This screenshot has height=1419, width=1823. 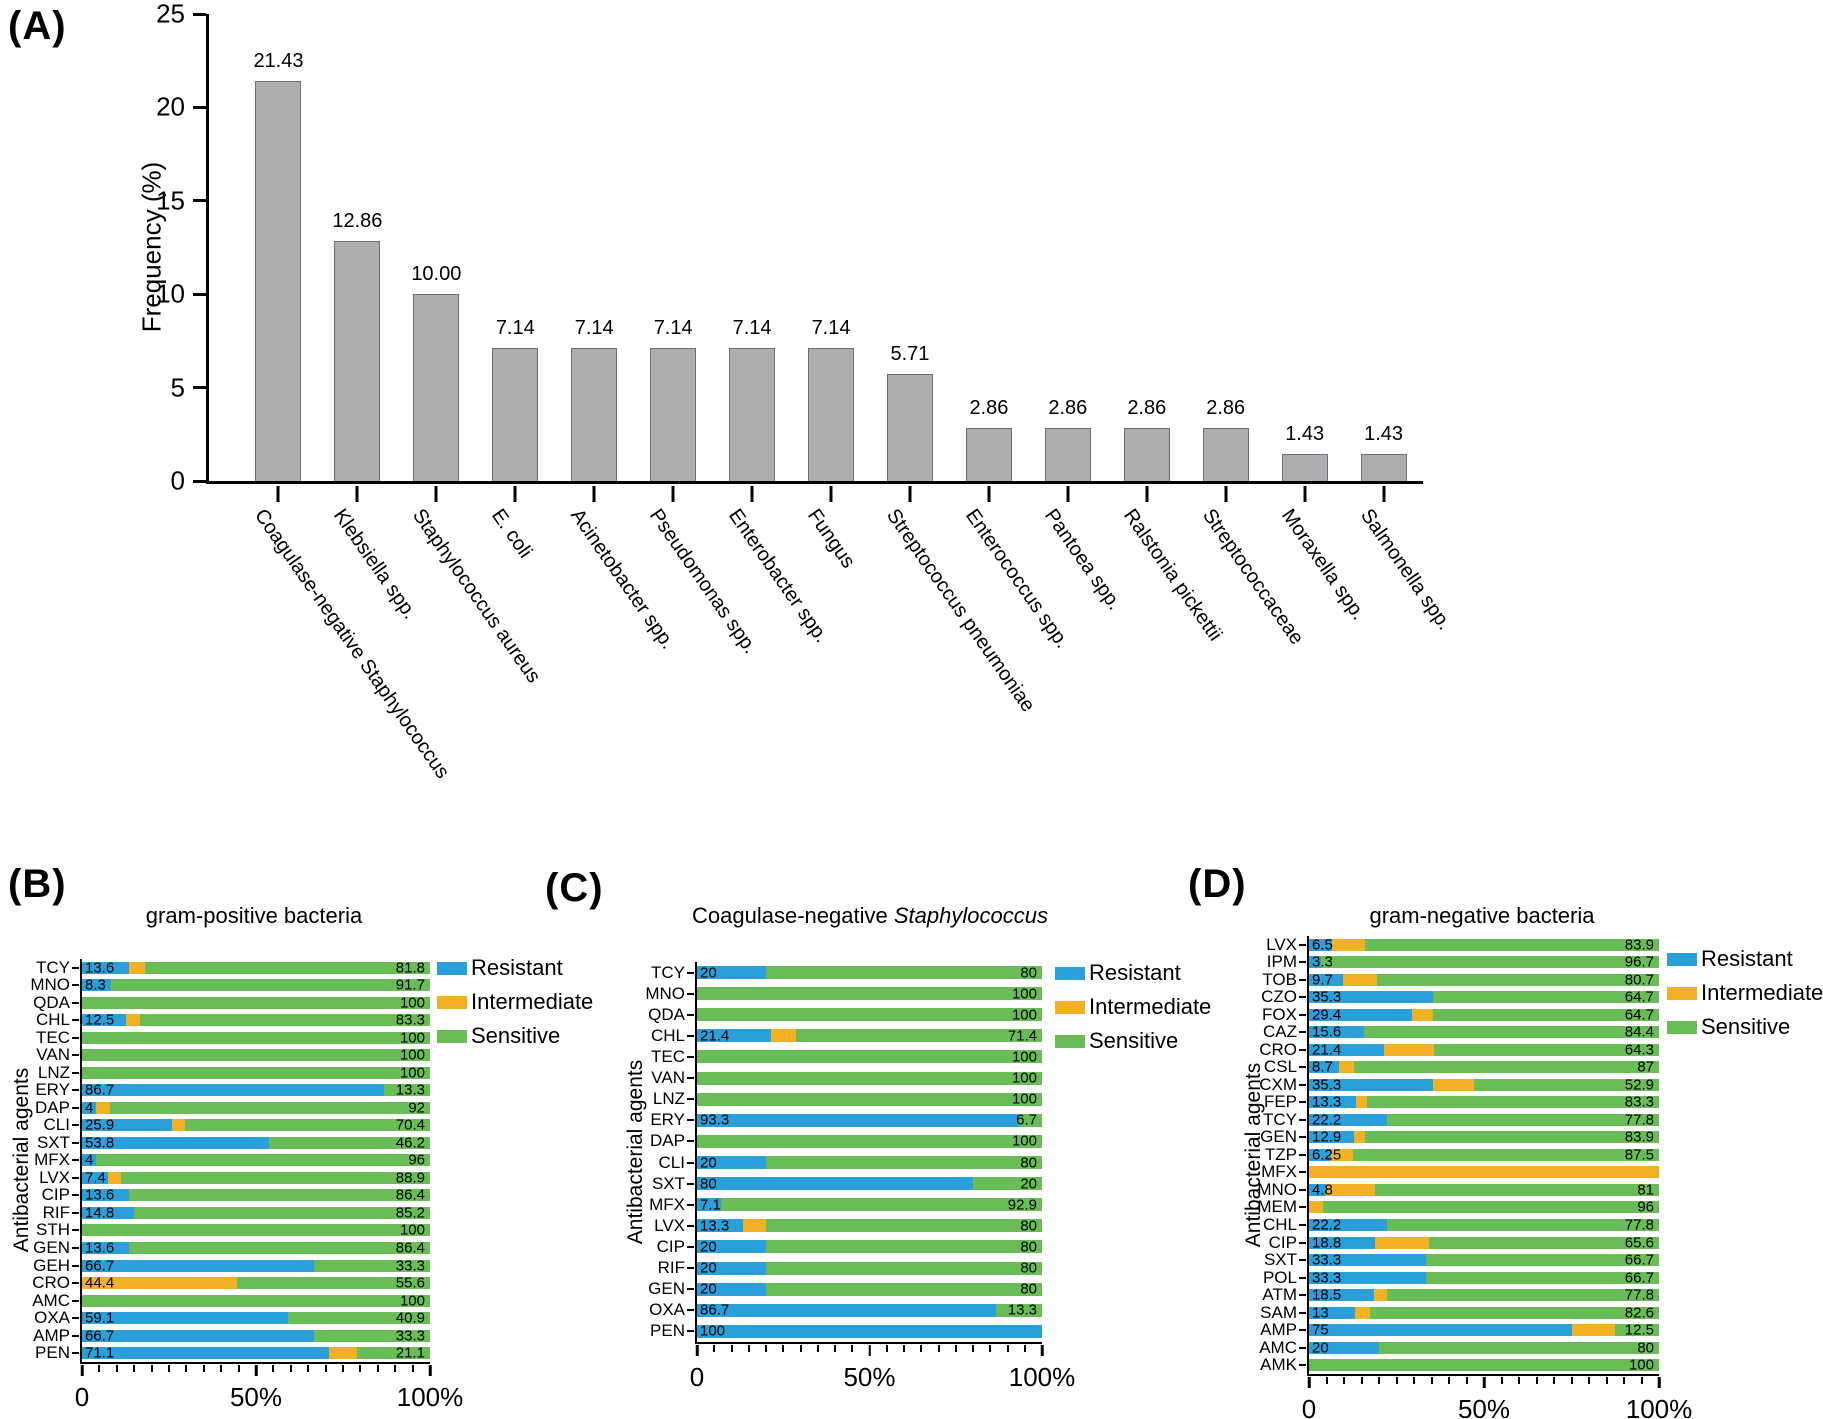 I want to click on bar-value-label: 7.14, so click(x=831, y=327).